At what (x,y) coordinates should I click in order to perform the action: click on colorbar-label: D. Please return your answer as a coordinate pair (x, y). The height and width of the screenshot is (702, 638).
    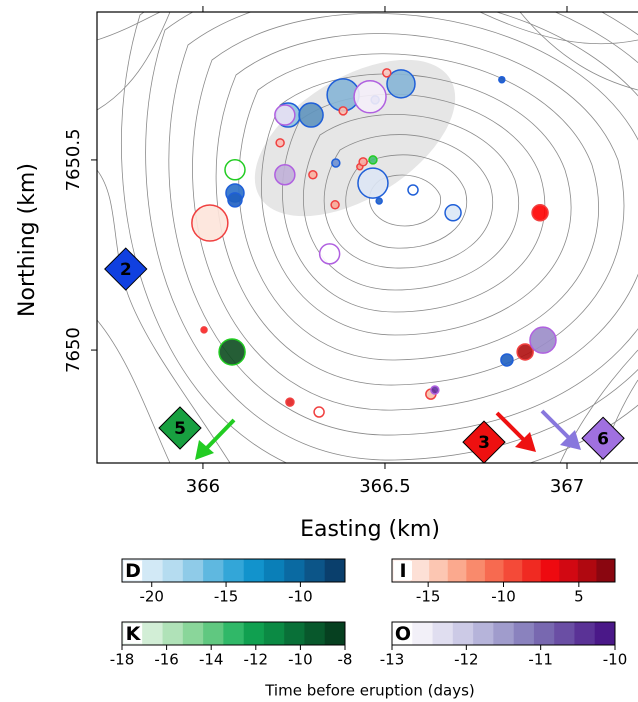
    Looking at the image, I should click on (133, 571).